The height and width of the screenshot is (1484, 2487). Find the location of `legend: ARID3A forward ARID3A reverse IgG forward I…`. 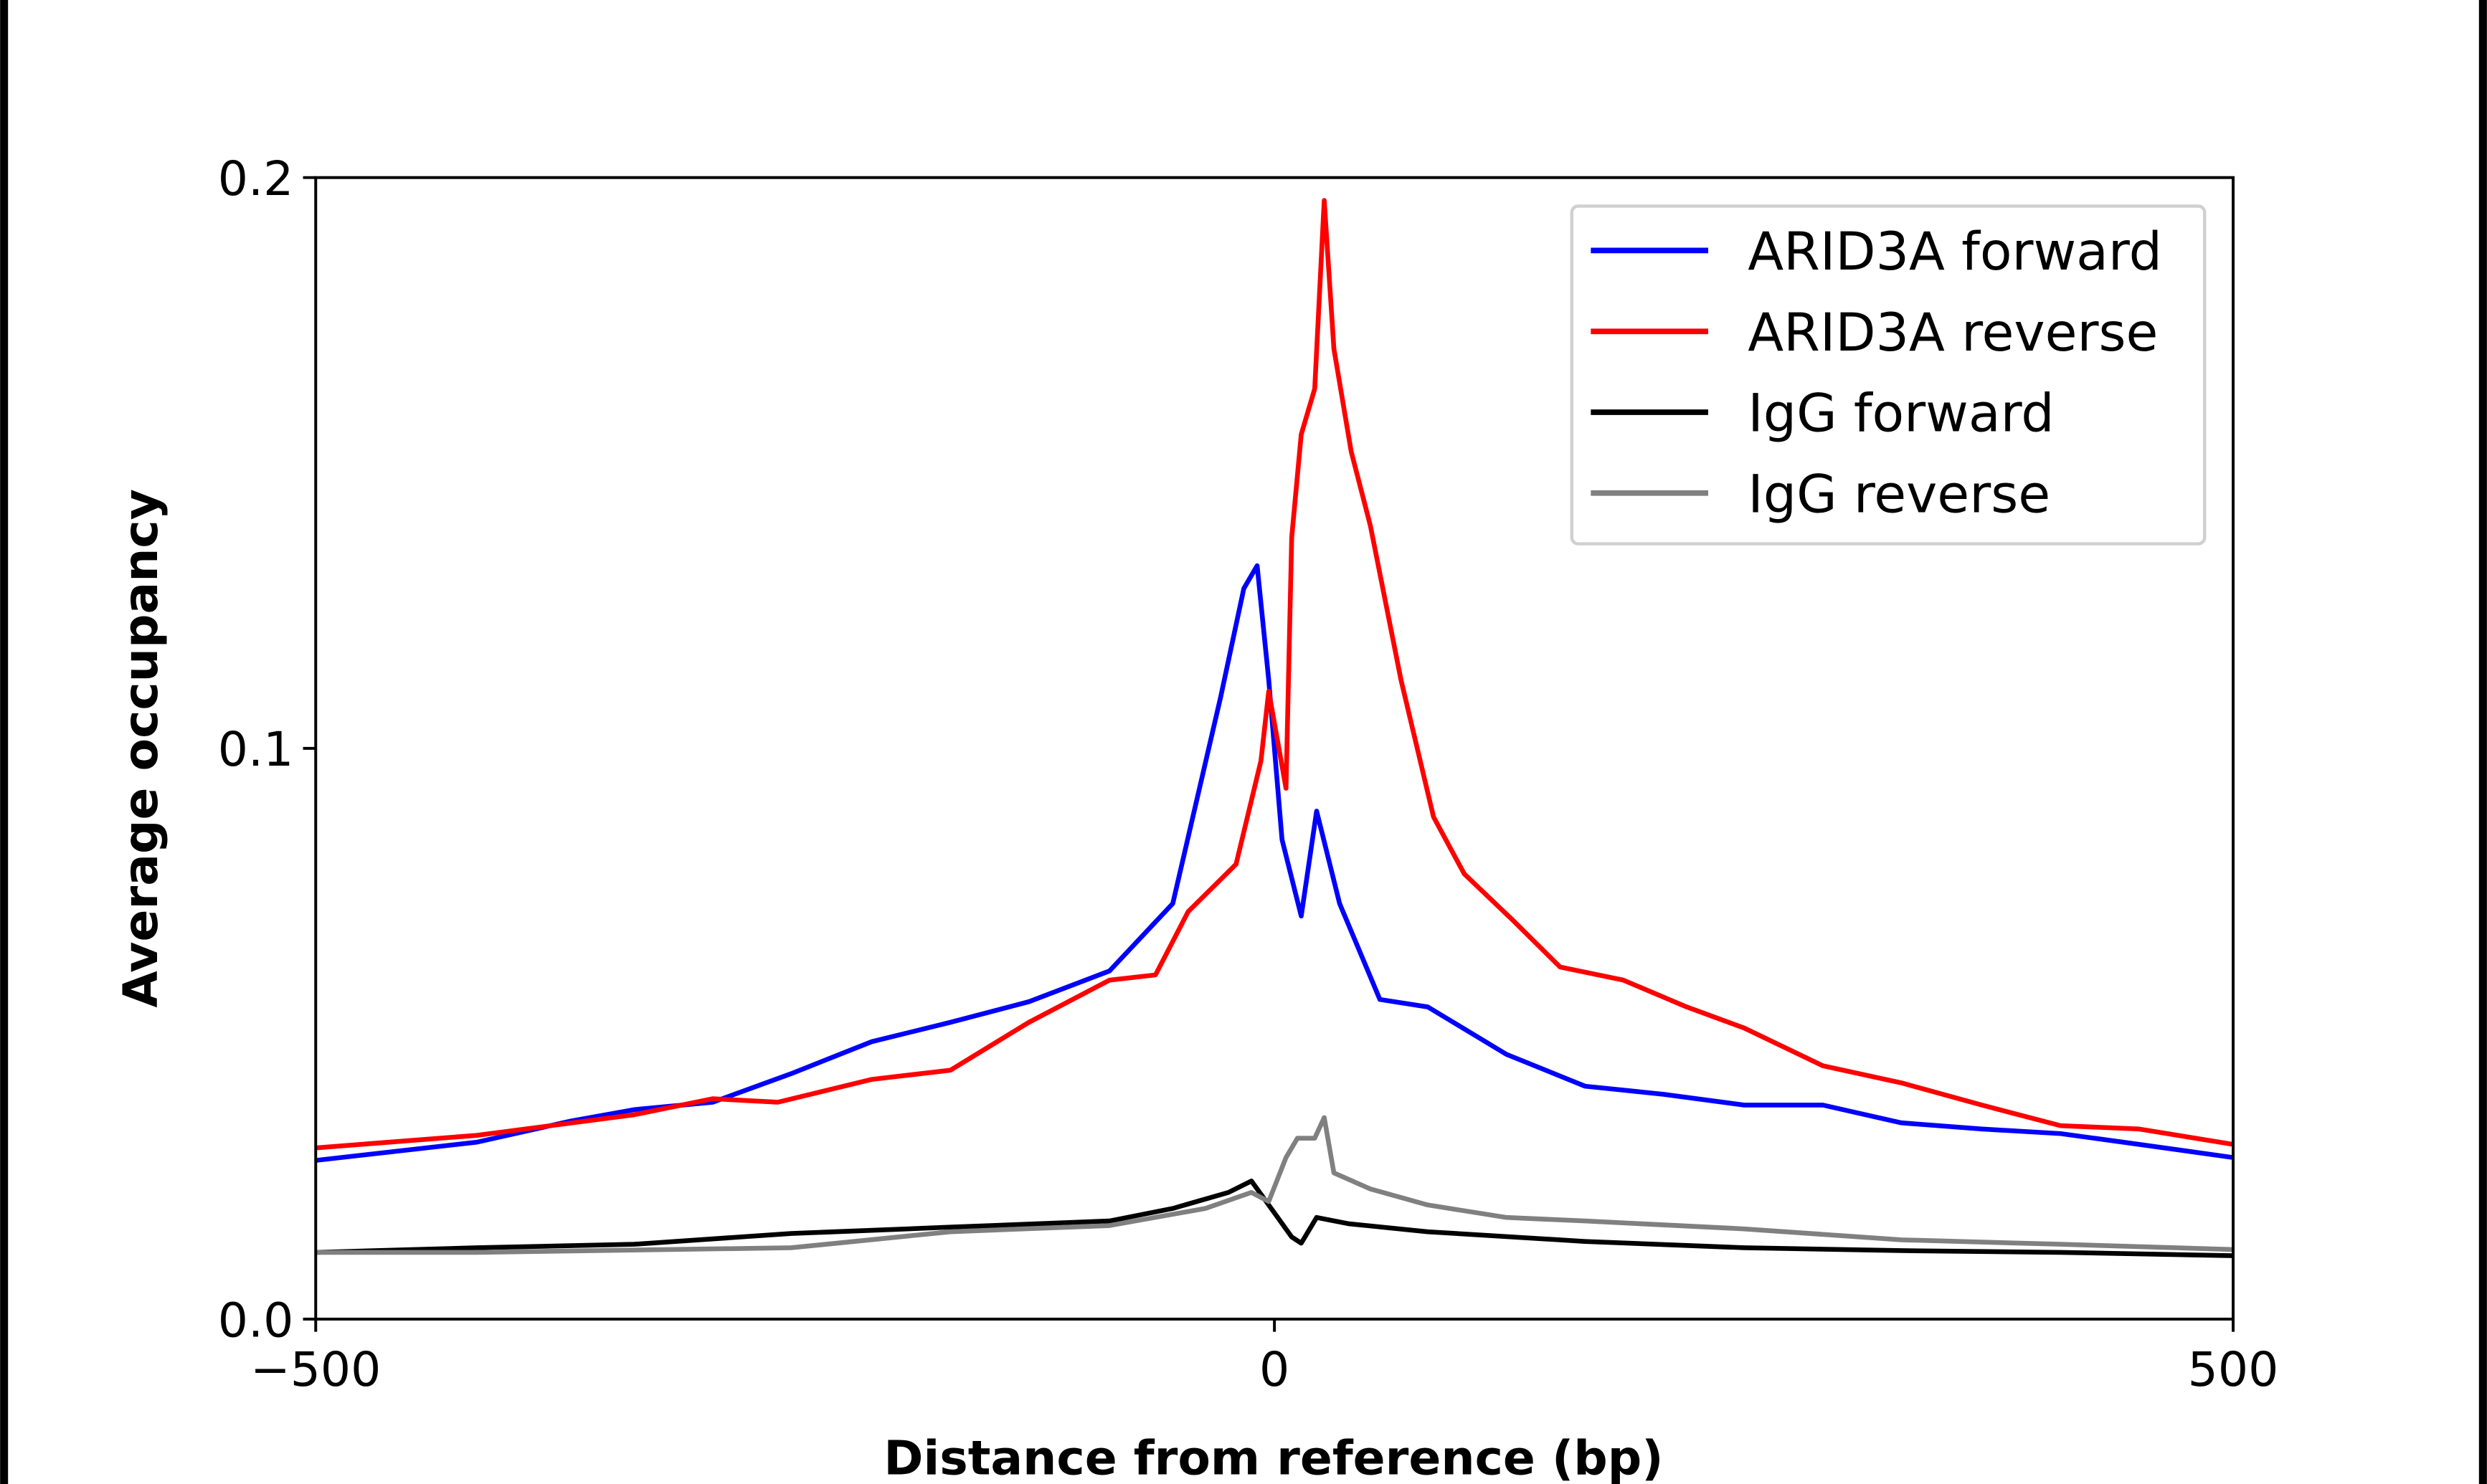

legend: ARID3A forward ARID3A reverse IgG forward I… is located at coordinates (1889, 375).